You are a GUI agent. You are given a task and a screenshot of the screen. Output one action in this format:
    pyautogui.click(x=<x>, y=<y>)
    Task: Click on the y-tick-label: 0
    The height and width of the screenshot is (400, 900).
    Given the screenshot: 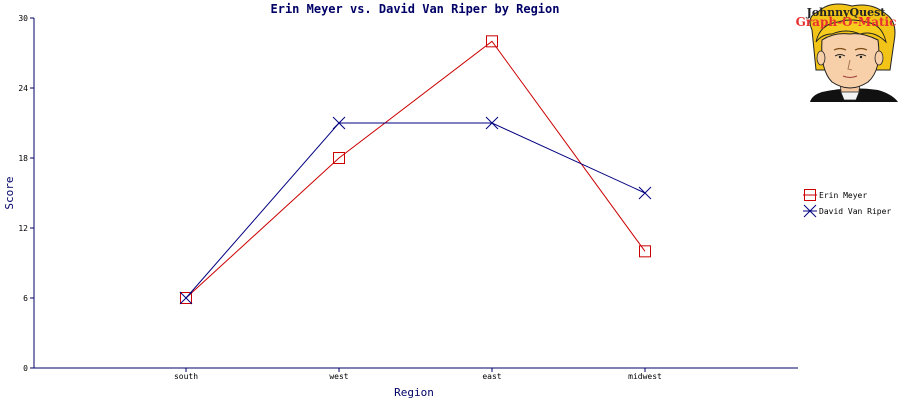 What is the action you would take?
    pyautogui.click(x=25, y=368)
    